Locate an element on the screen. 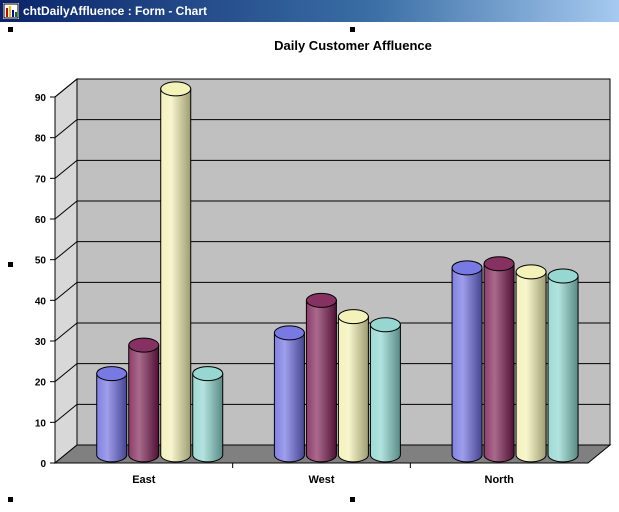 This screenshot has height=512, width=619. resize-handle-top-left is located at coordinates (10, 29).